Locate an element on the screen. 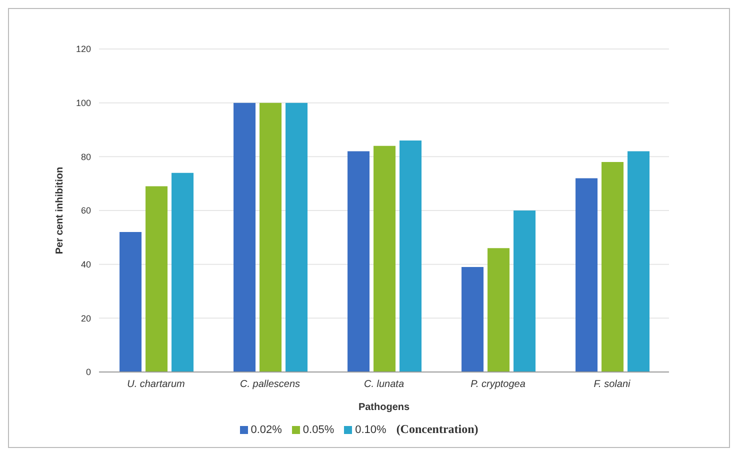  y-tick-label: 120 is located at coordinates (83, 49).